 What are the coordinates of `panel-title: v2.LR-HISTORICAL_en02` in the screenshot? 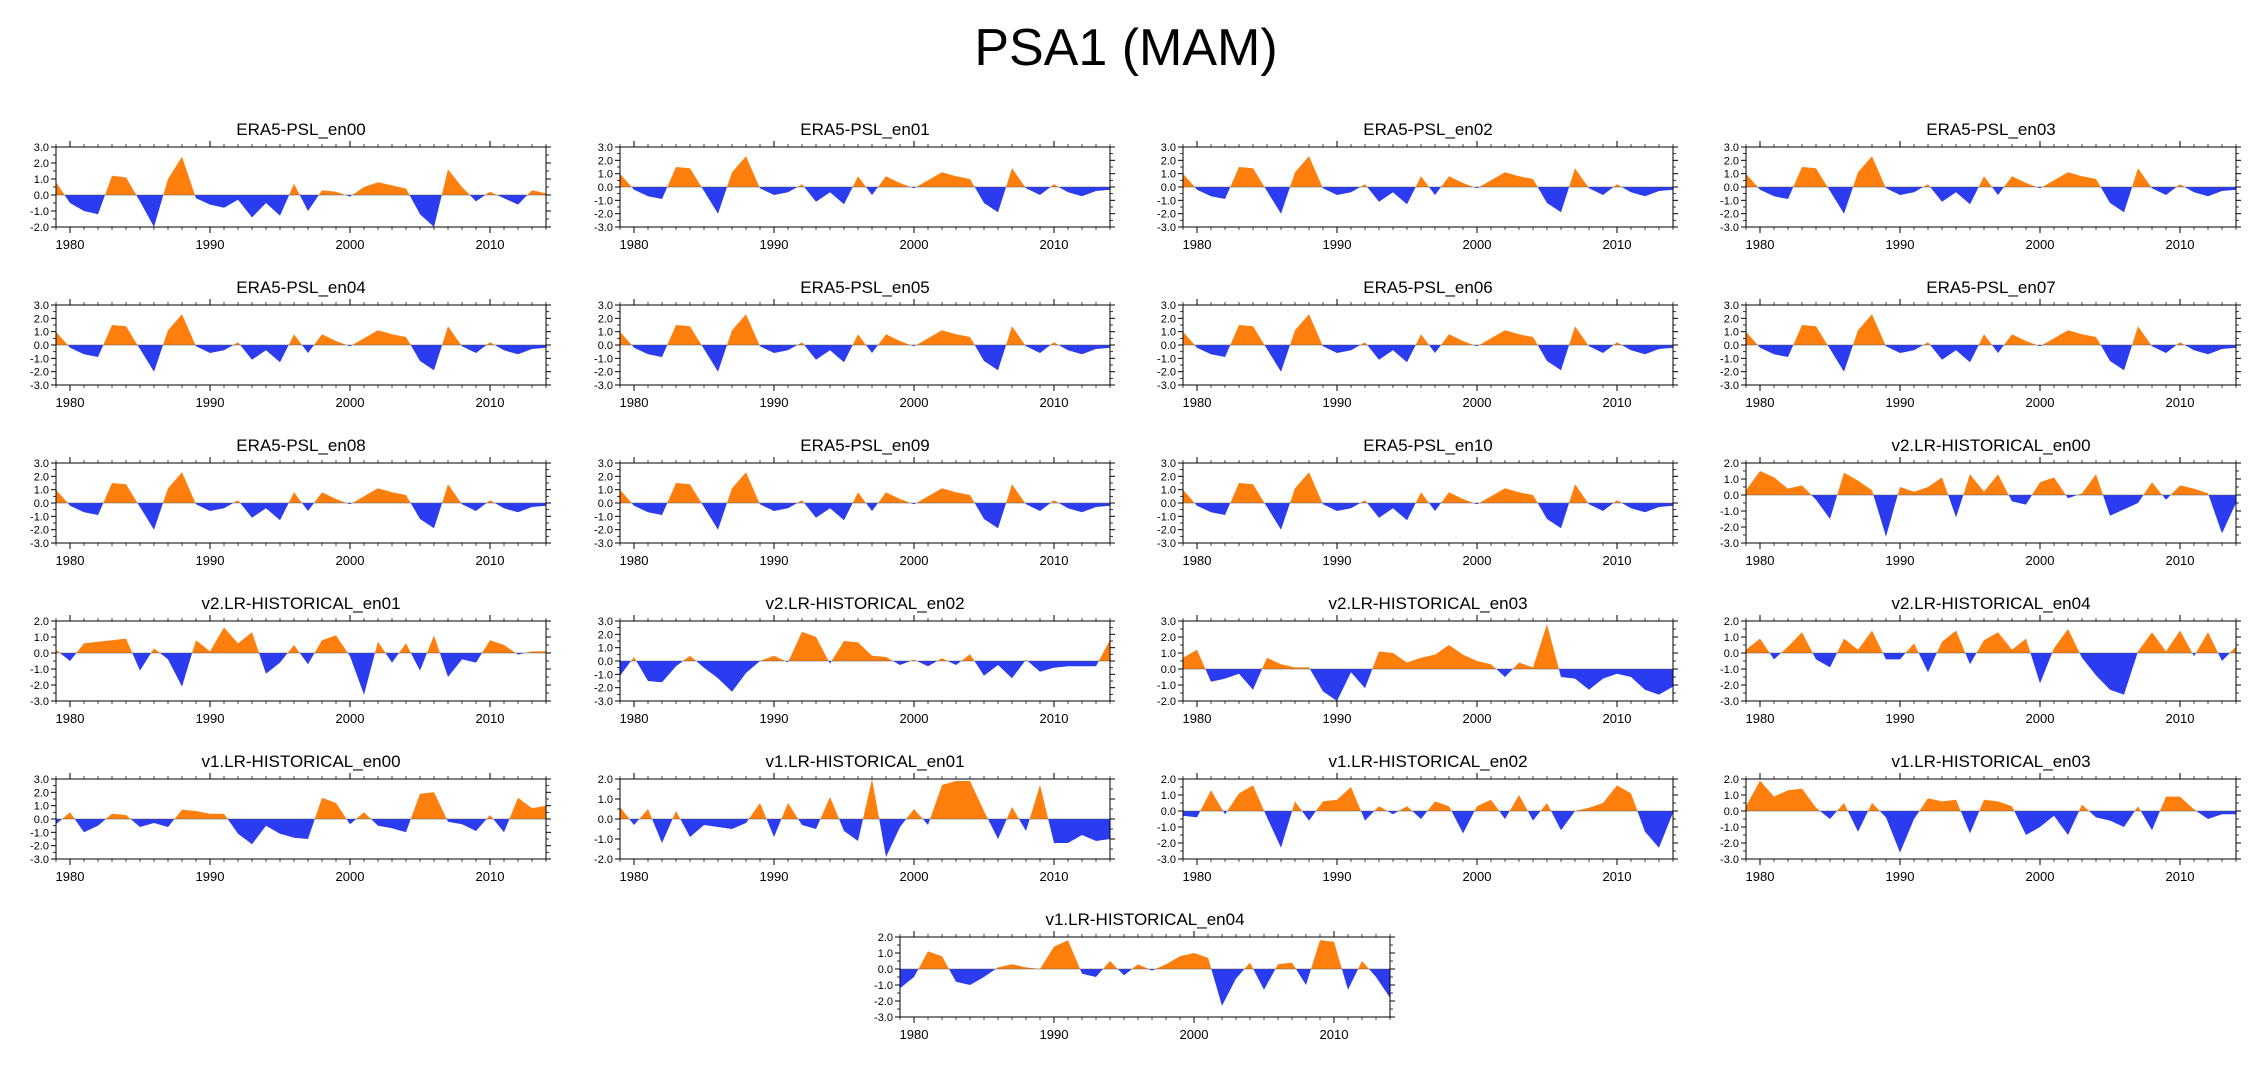 It's located at (864, 603).